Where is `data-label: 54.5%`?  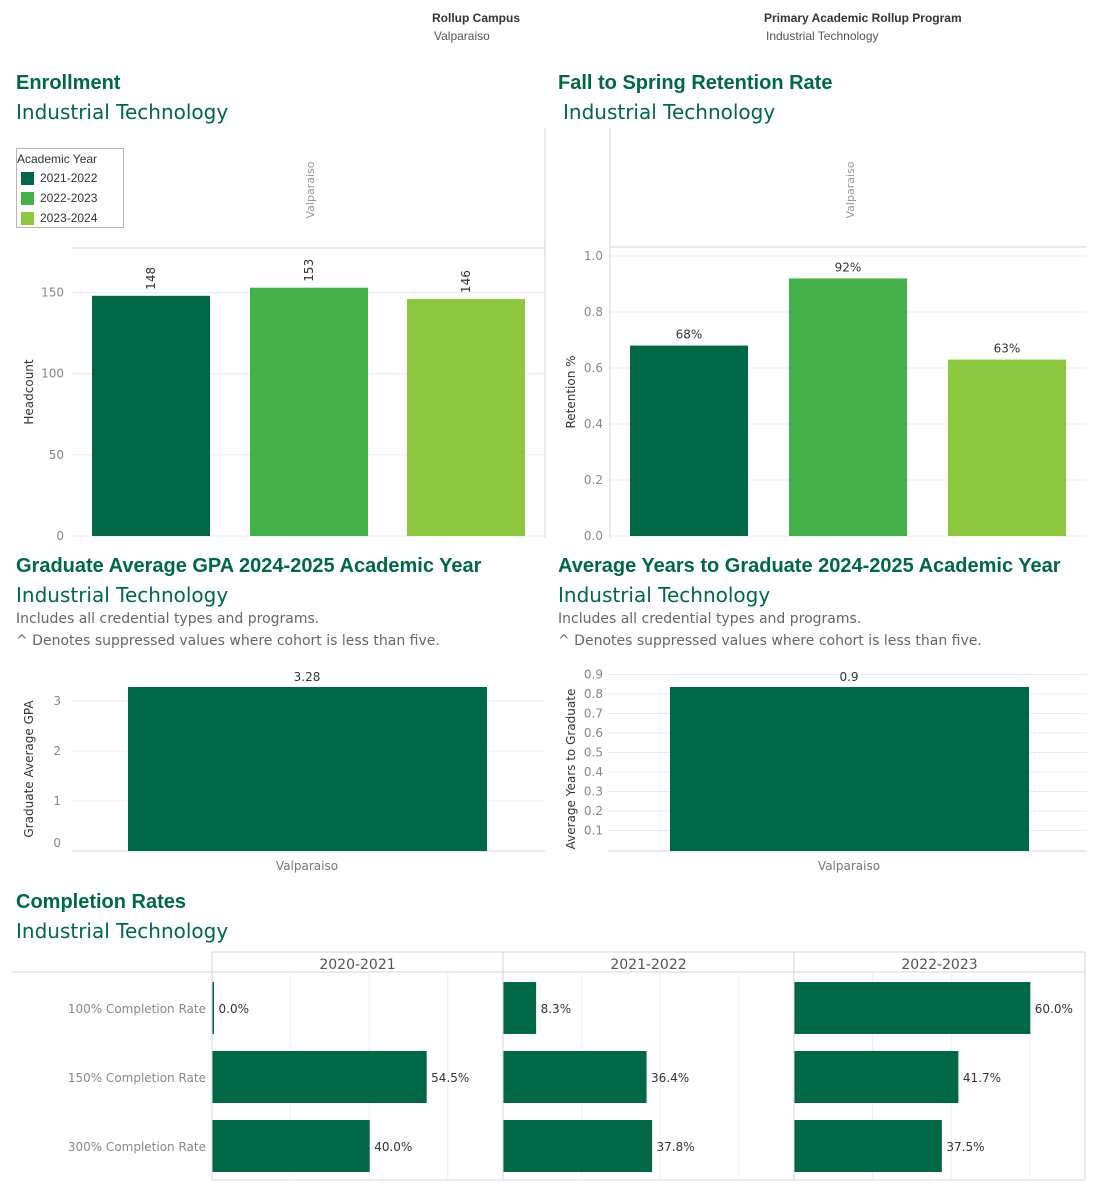 data-label: 54.5% is located at coordinates (450, 1078).